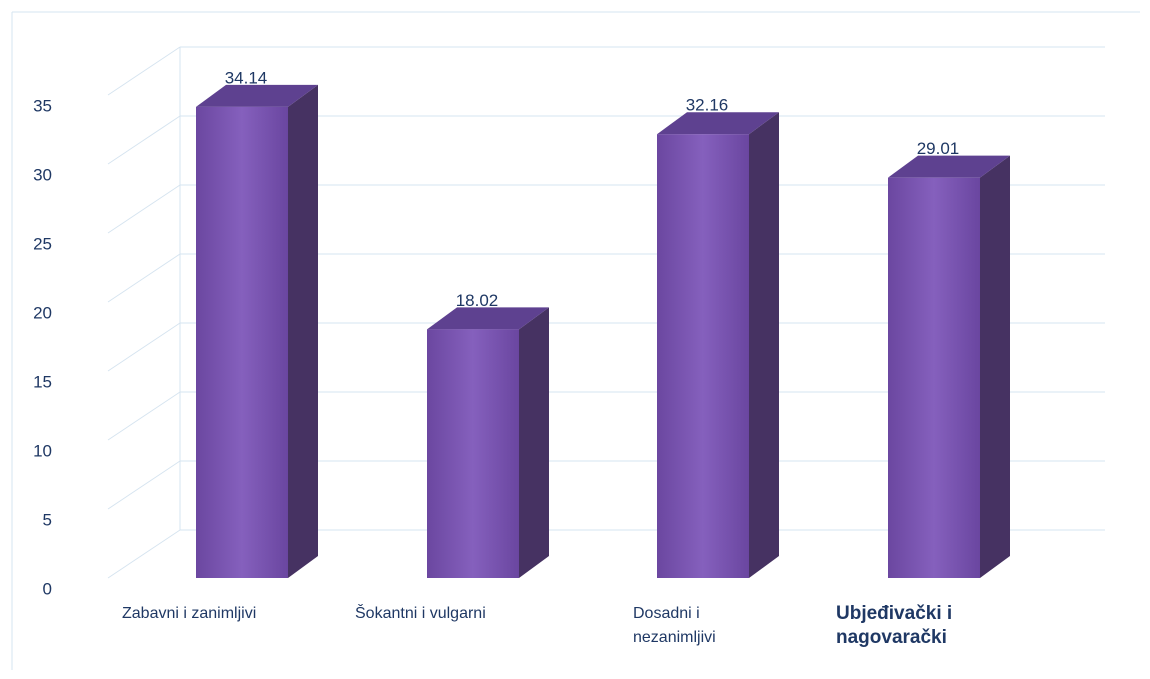 The image size is (1150, 679). I want to click on value-label: 34.14, so click(246, 77).